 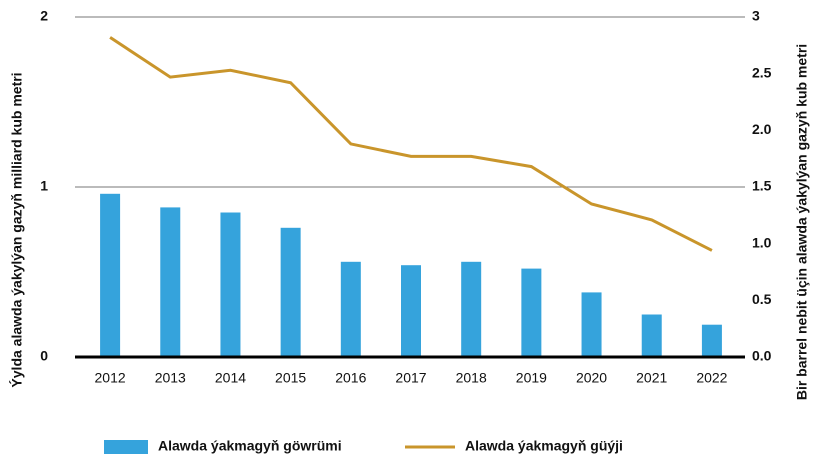 What do you see at coordinates (110, 378) in the screenshot?
I see `x-tick-label: 2012` at bounding box center [110, 378].